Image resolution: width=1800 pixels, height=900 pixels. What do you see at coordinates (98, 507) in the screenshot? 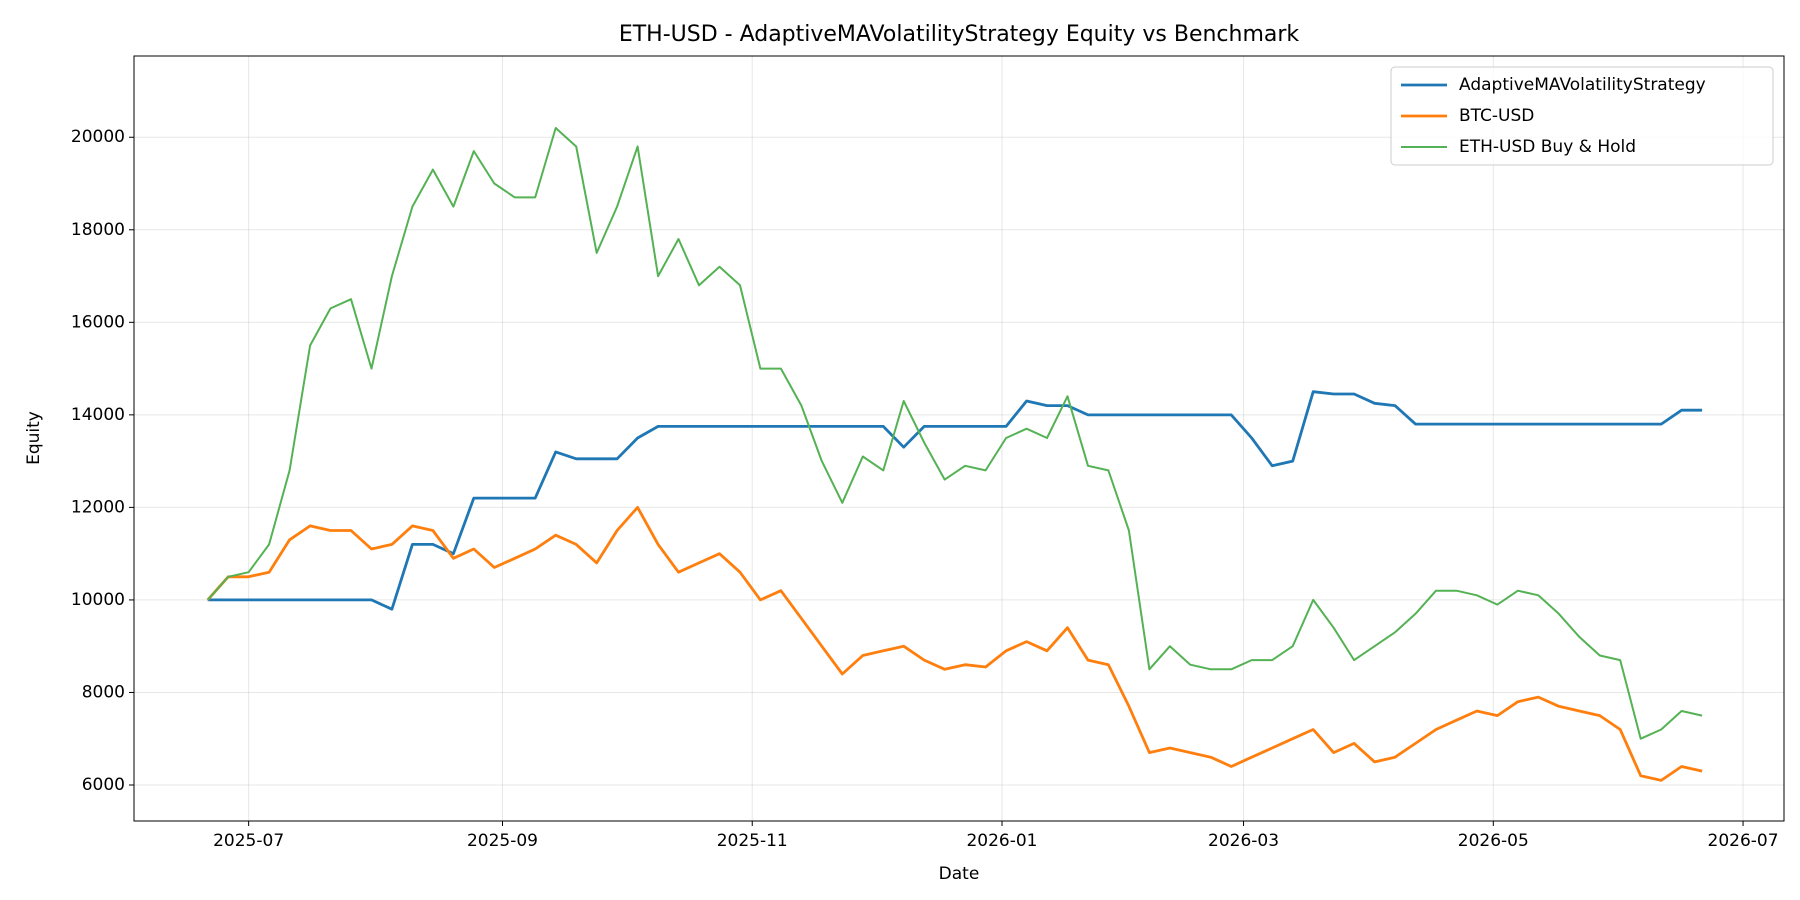
I see `y-tick-label: 12000` at bounding box center [98, 507].